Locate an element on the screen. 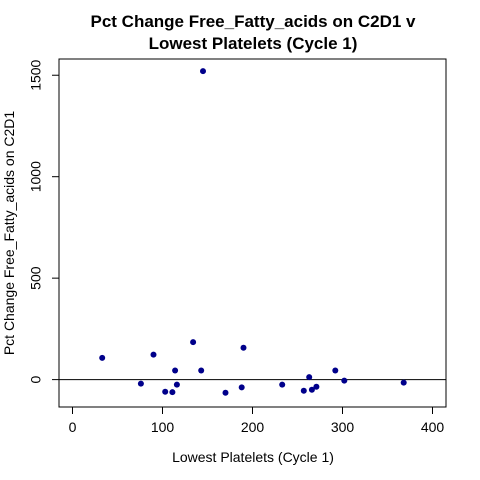  x-tick-label: 300 is located at coordinates (343, 427).